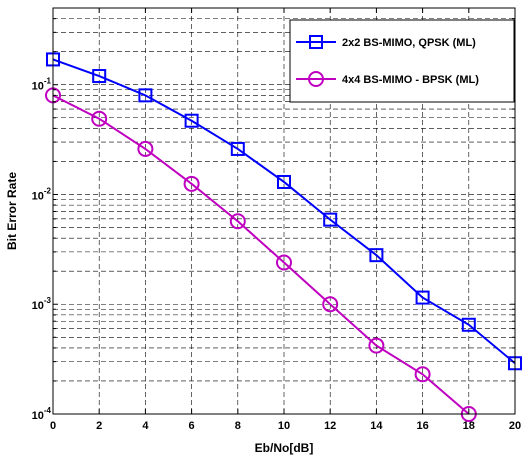 The width and height of the screenshot is (522, 458). Describe the element at coordinates (99, 426) in the screenshot. I see `x-tick-label: 2` at that location.